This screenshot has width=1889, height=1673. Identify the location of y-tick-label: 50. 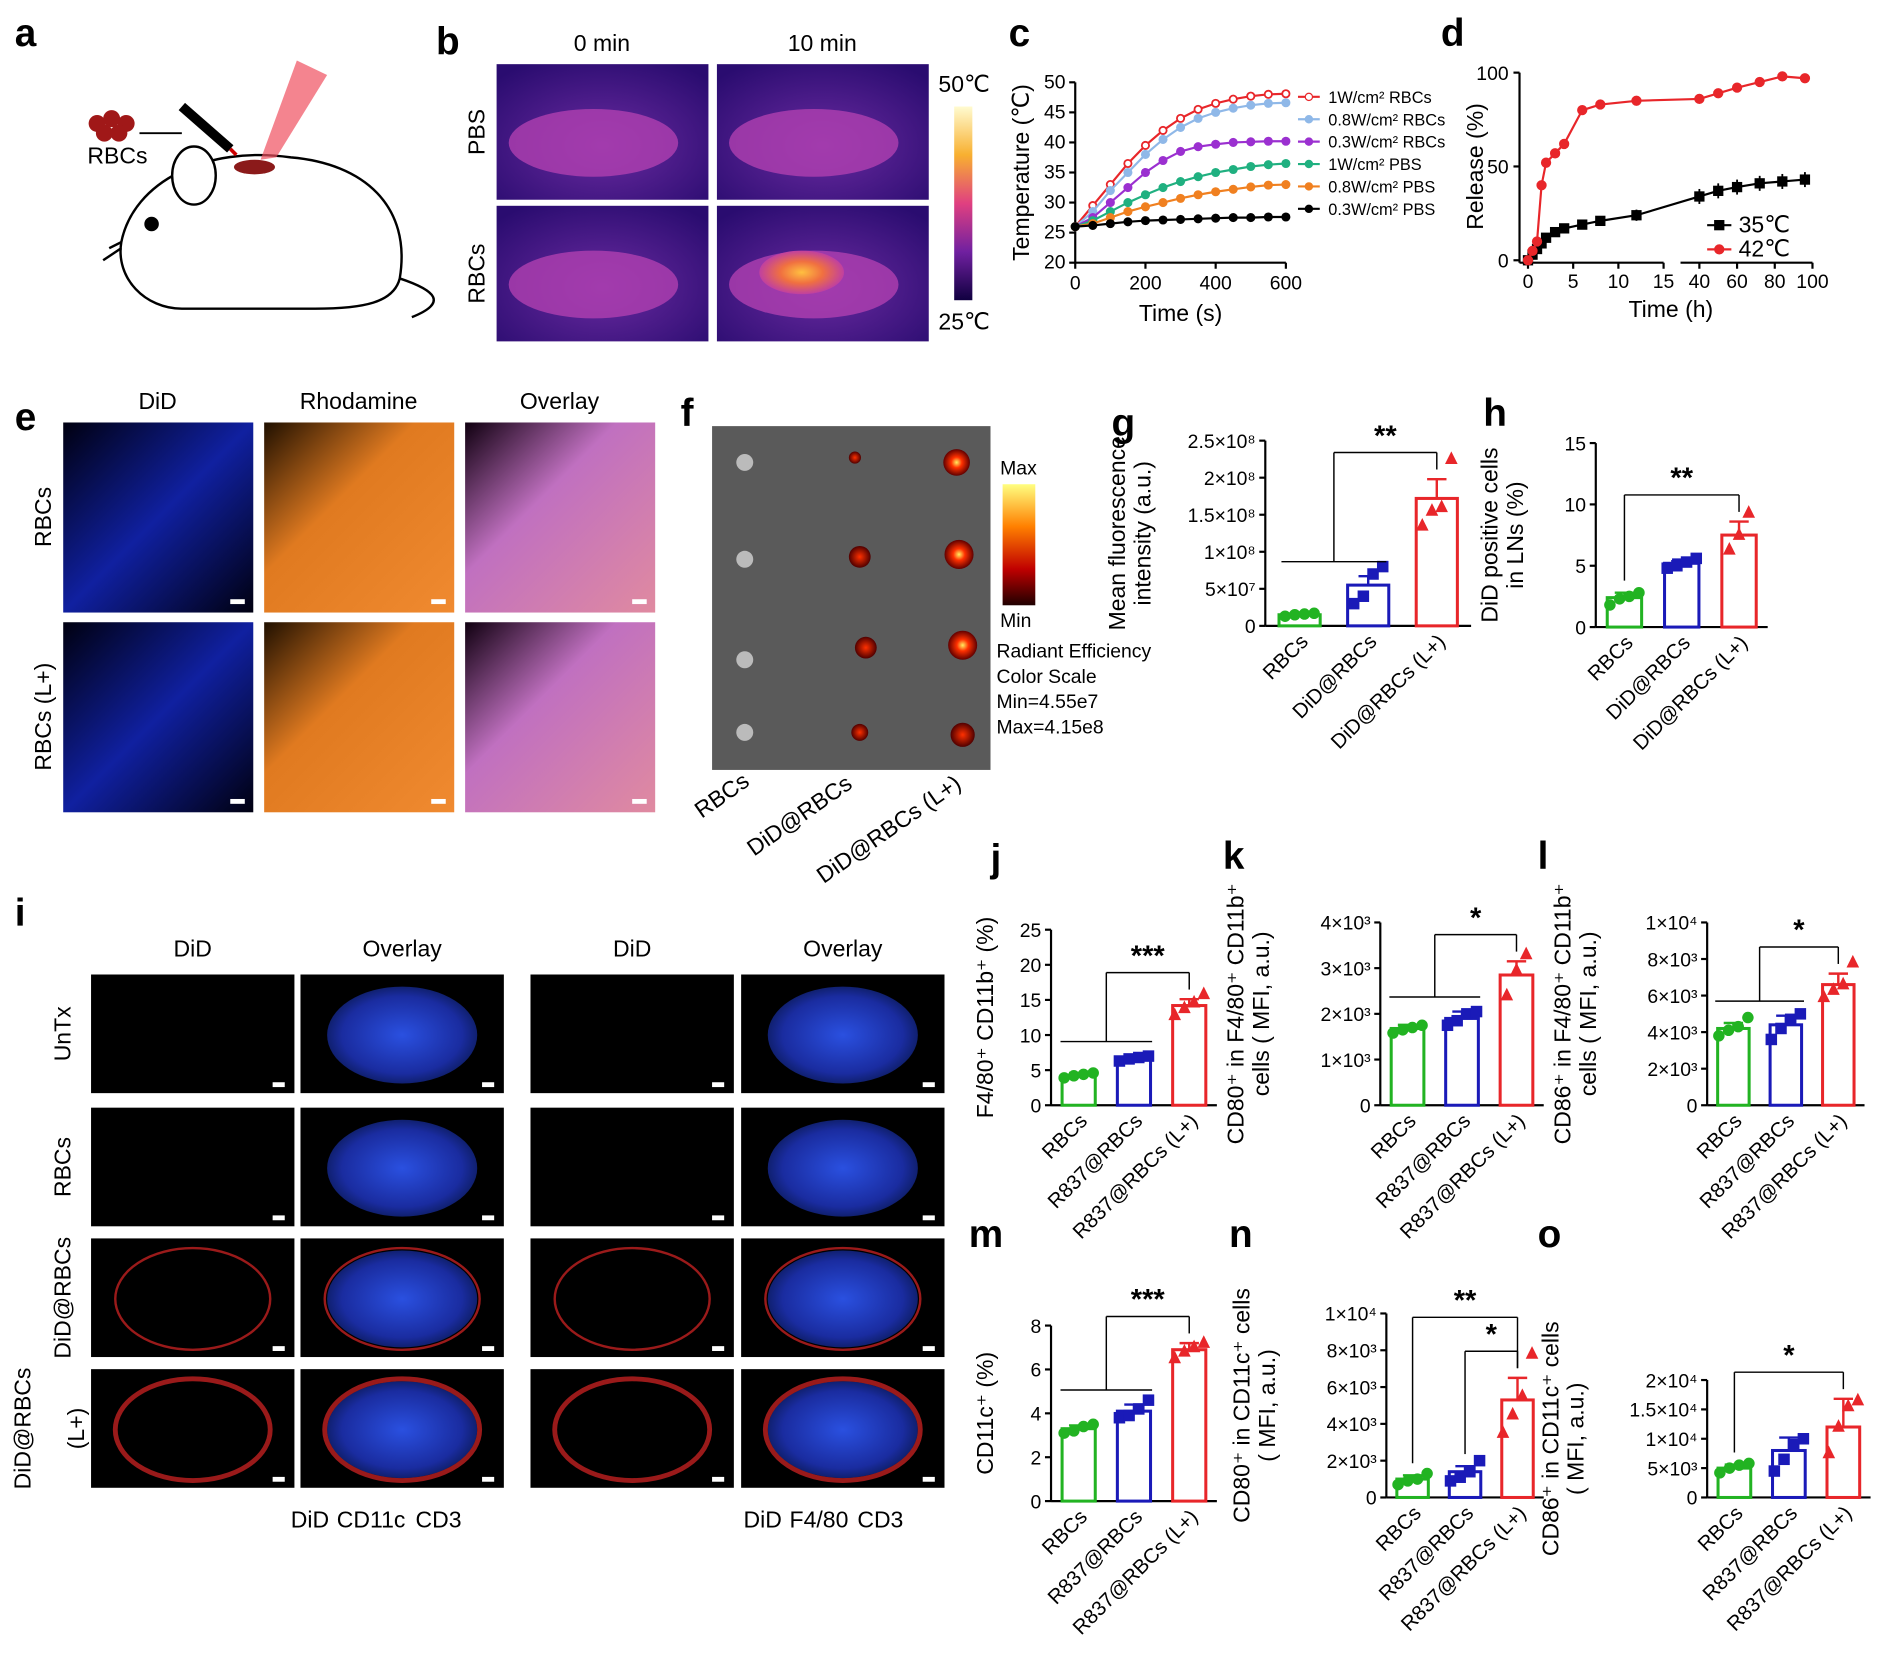
(1055, 82).